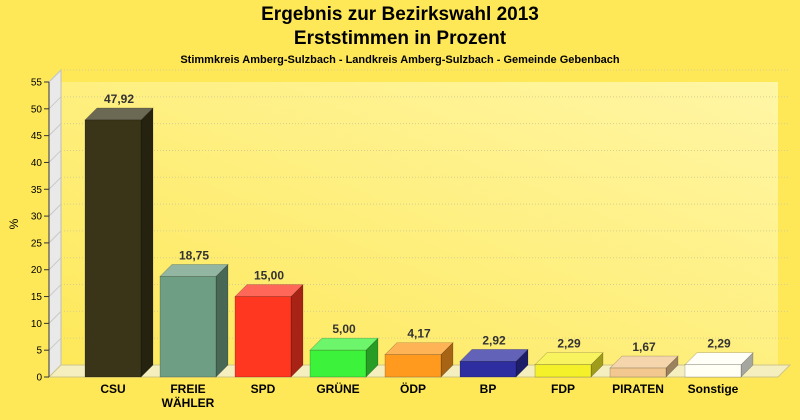 The width and height of the screenshot is (800, 420). What do you see at coordinates (37, 297) in the screenshot?
I see `y-tick-label: 15` at bounding box center [37, 297].